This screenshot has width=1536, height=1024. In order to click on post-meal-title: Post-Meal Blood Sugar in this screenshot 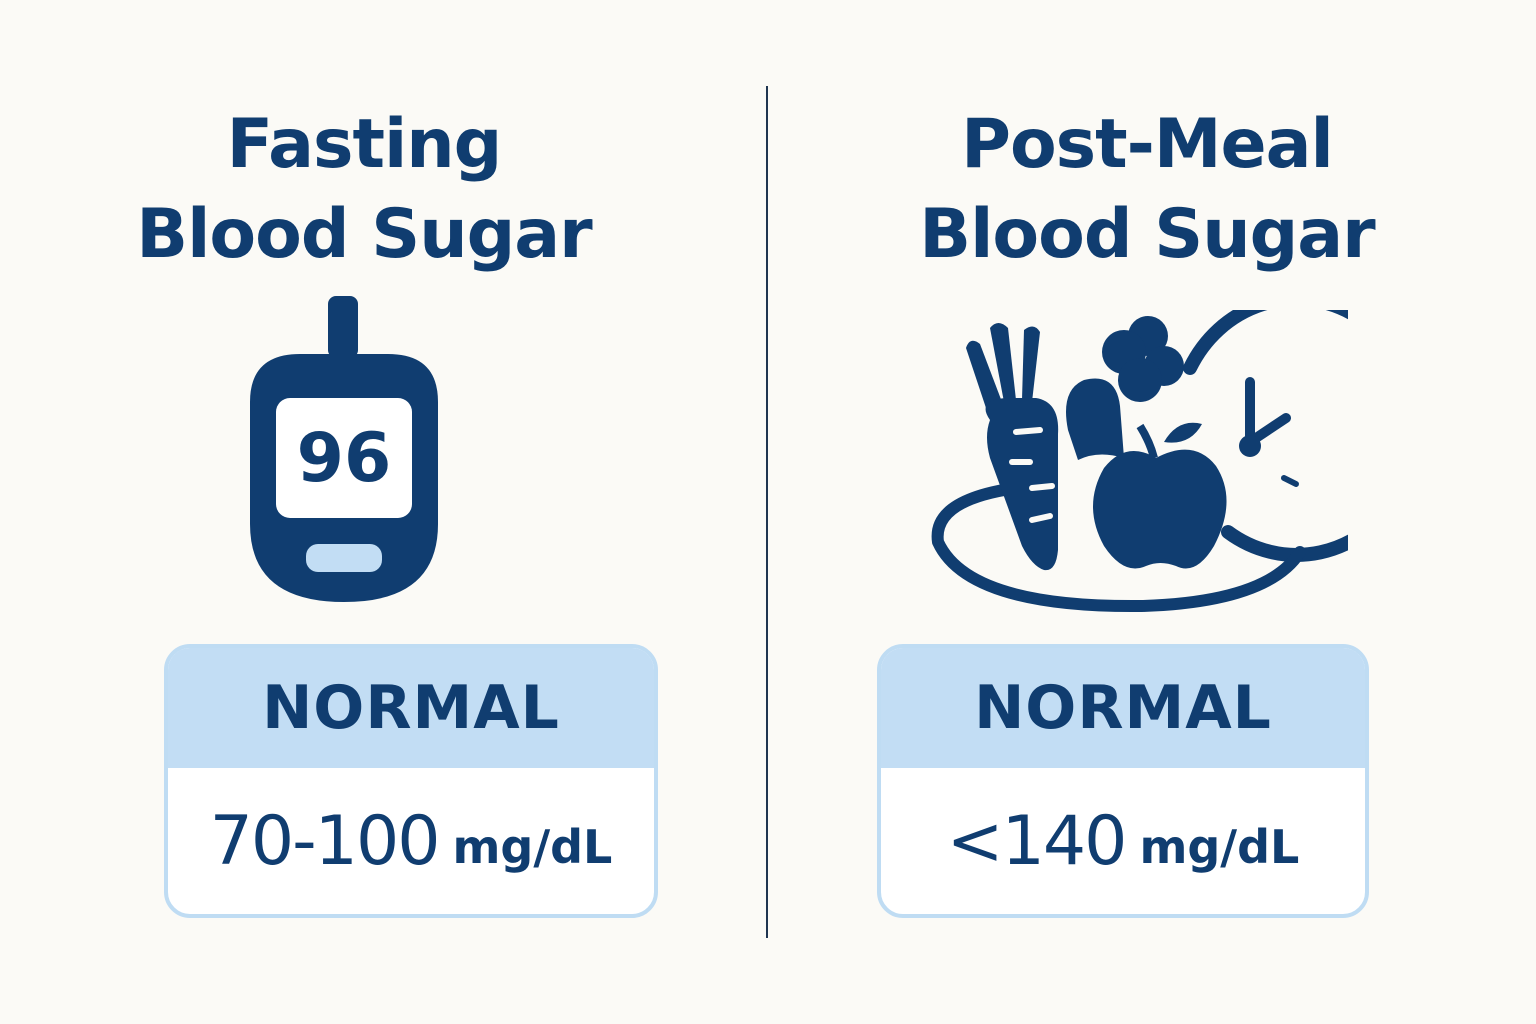, I will do `click(1147, 190)`.